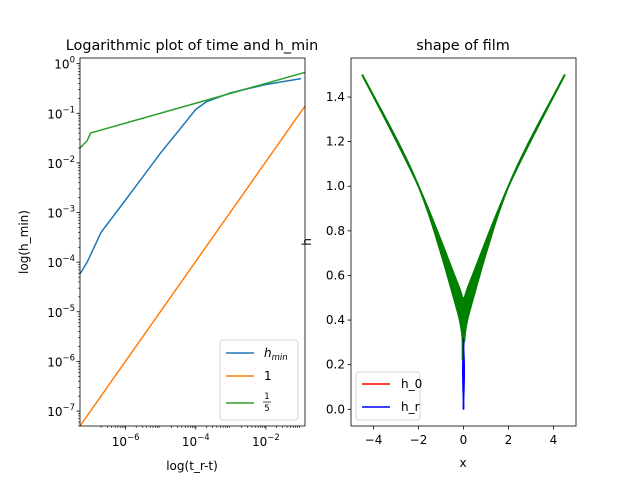 The image size is (640, 480). What do you see at coordinates (61, 213) in the screenshot?
I see `y-tick-label: 10⁻³` at bounding box center [61, 213].